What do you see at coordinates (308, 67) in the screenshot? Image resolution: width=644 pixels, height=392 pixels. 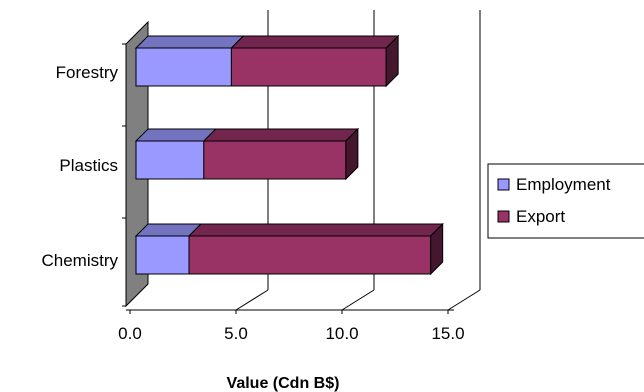 I see `bar-export-forestry` at bounding box center [308, 67].